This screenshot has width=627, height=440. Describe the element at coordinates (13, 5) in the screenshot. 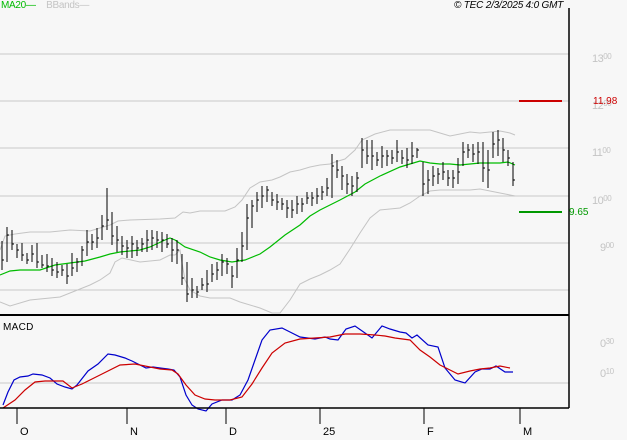

I see `legend-ma20: MA20` at that location.